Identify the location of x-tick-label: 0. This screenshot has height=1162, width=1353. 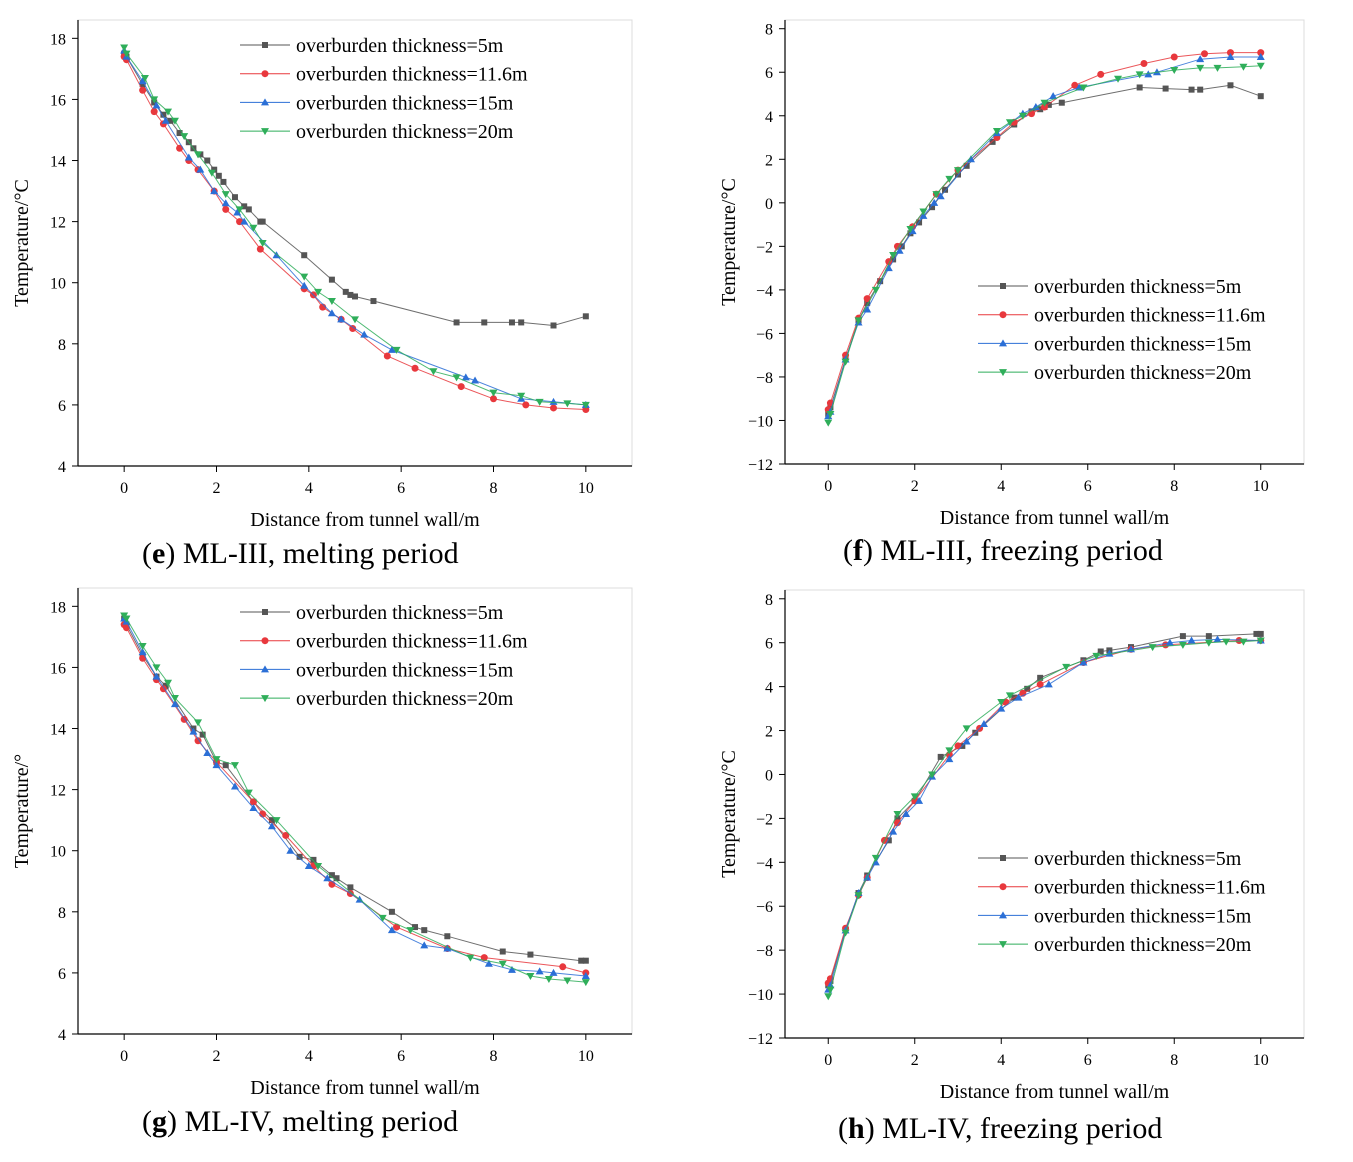
(124, 1056).